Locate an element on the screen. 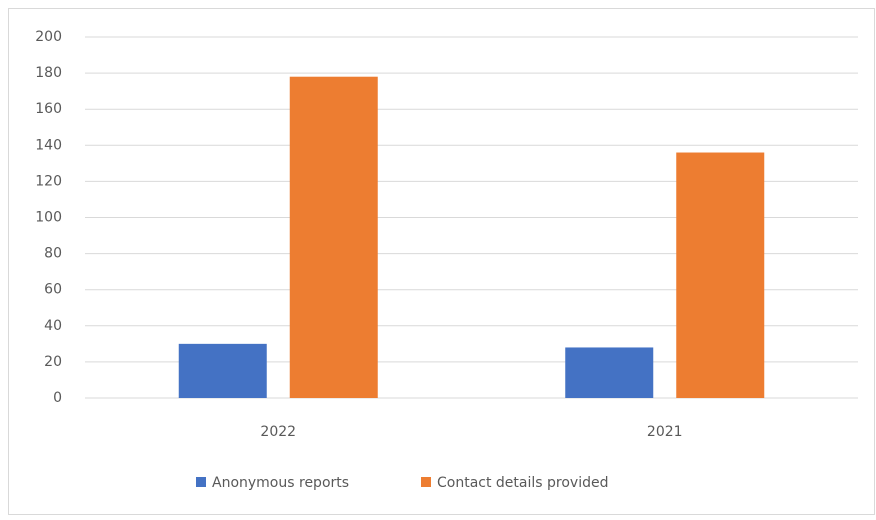 This screenshot has height=520, width=876. y-tick-label: 40 is located at coordinates (53, 326).